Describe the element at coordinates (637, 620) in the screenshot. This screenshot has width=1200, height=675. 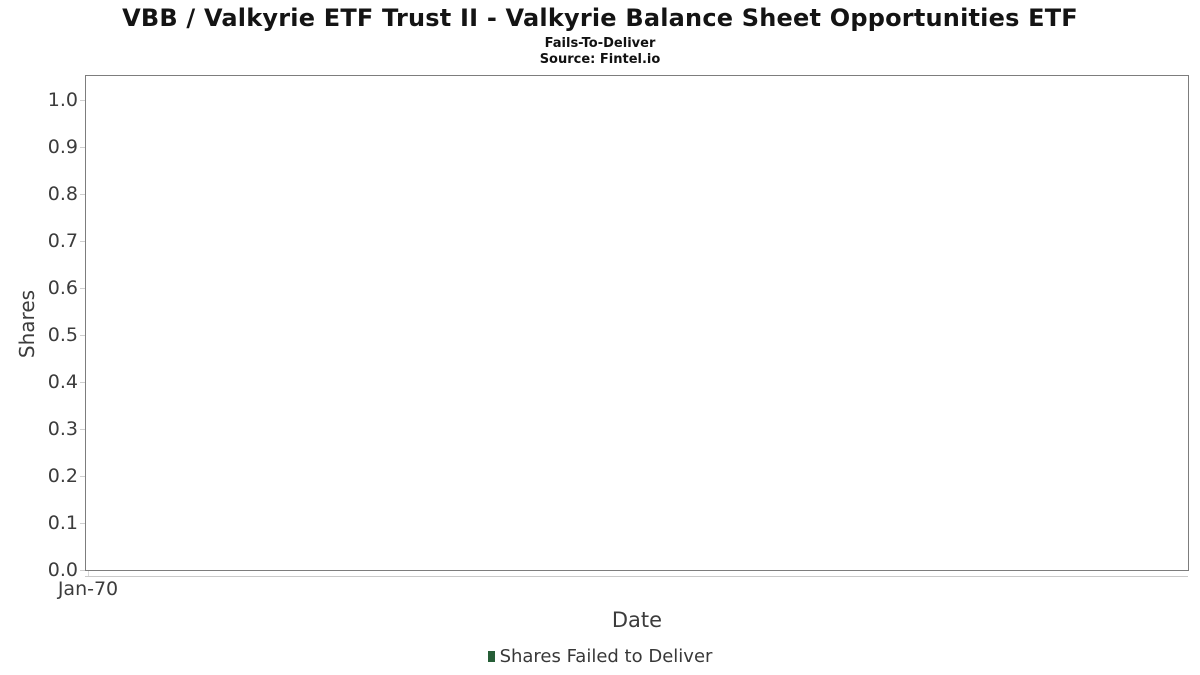
I see `x-axis-title: Date` at that location.